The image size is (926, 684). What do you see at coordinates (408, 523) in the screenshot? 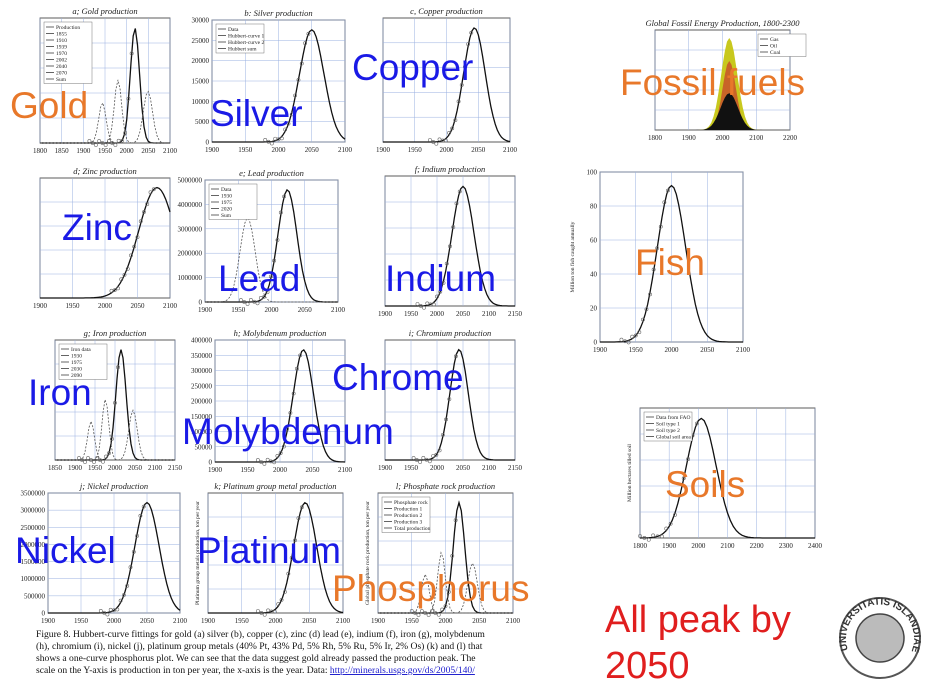
I see `legend-label: Production 3` at bounding box center [408, 523].